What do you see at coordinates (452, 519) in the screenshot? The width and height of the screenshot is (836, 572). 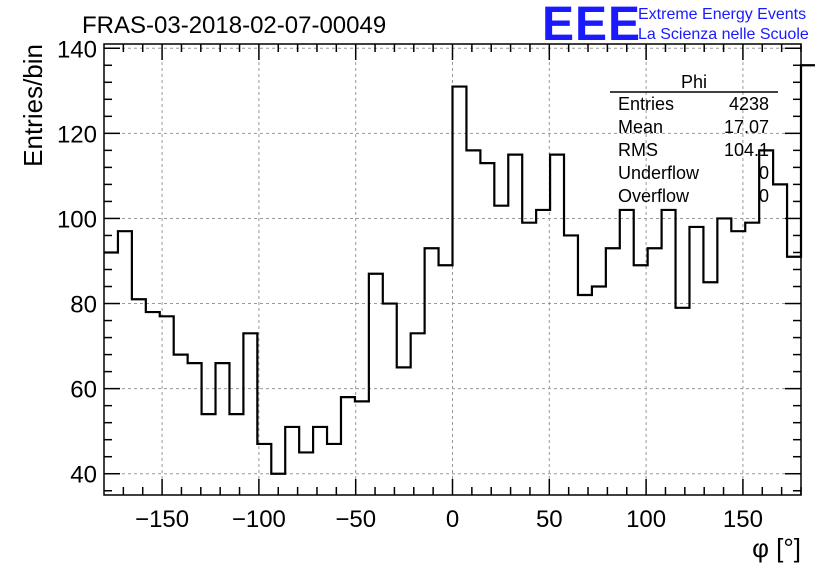 I see `x-tick-label: 0` at bounding box center [452, 519].